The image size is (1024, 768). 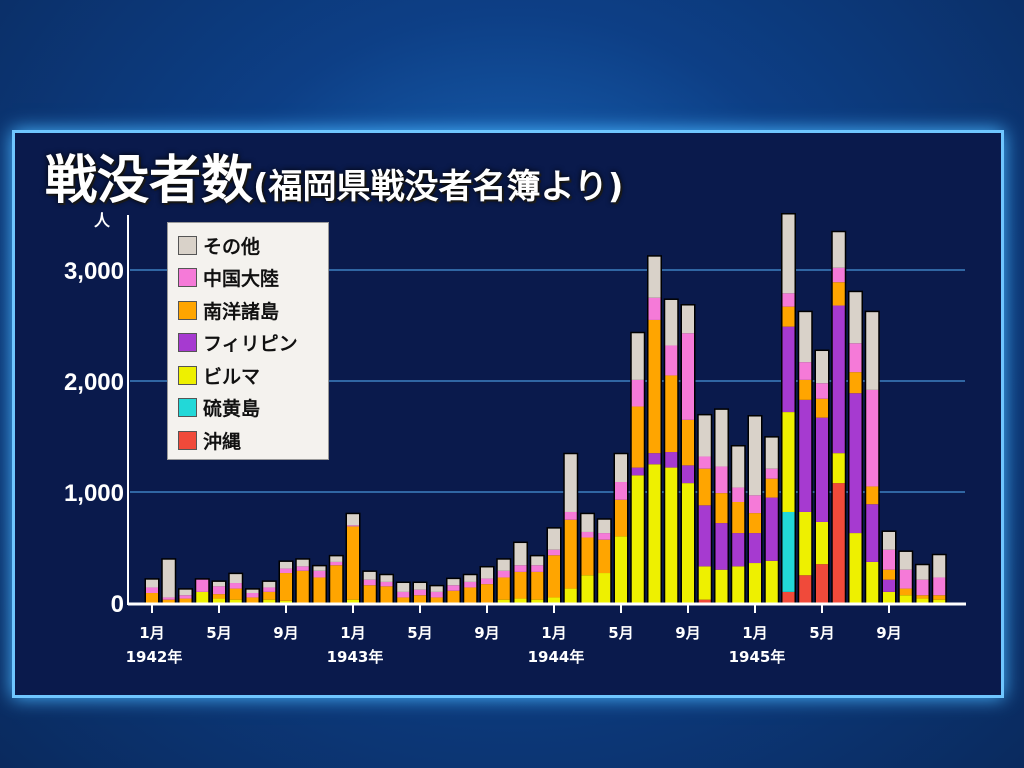 What do you see at coordinates (94, 271) in the screenshot?
I see `y-tick-label: 3,000` at bounding box center [94, 271].